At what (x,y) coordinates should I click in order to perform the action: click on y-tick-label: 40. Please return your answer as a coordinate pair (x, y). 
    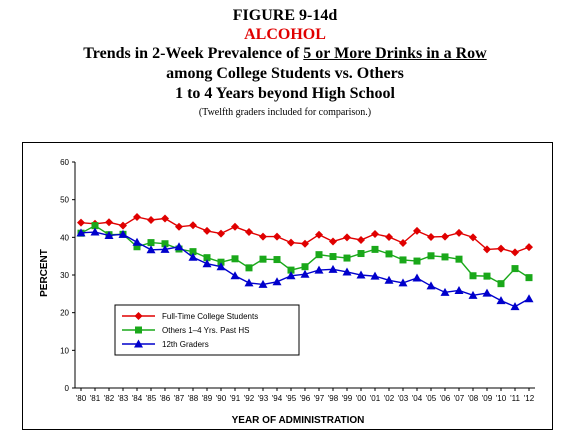
    Looking at the image, I should click on (64, 237).